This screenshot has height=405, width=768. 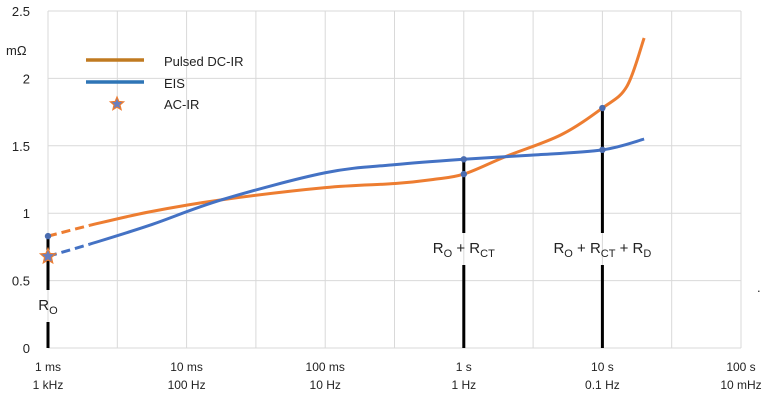 I want to click on legend: Pulsed DC-IR EIS AC-IR, so click(x=164, y=83).